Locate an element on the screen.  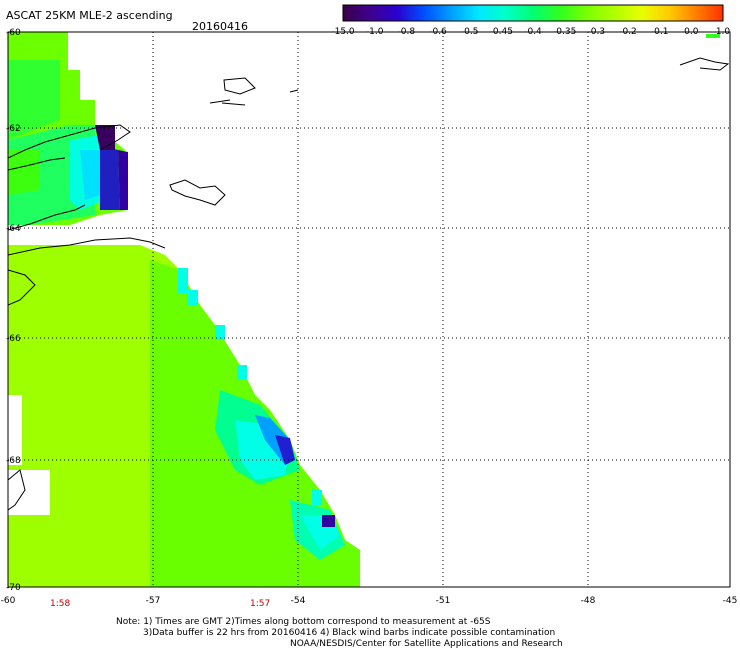
x-tick-label: -54 is located at coordinates (298, 601).